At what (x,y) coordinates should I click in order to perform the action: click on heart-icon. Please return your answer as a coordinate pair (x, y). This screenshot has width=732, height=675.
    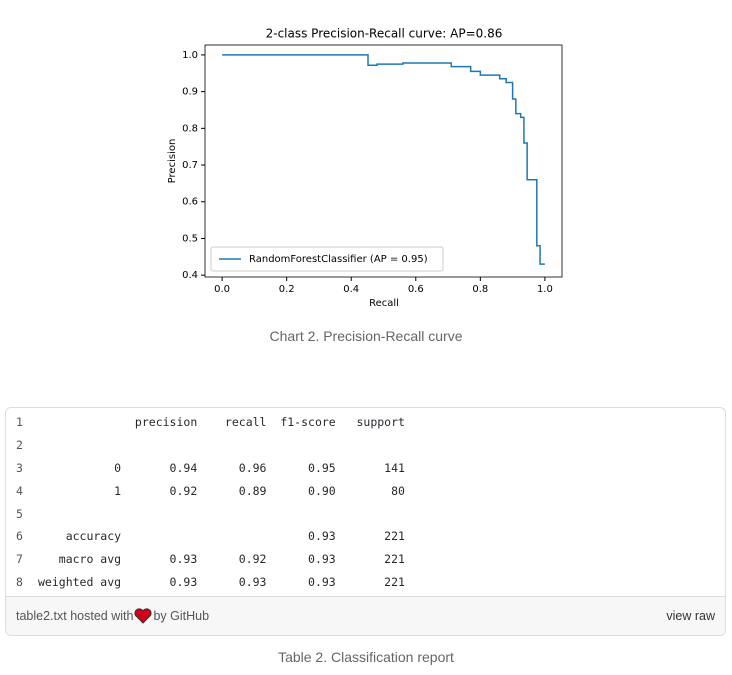
    Looking at the image, I should click on (143, 616).